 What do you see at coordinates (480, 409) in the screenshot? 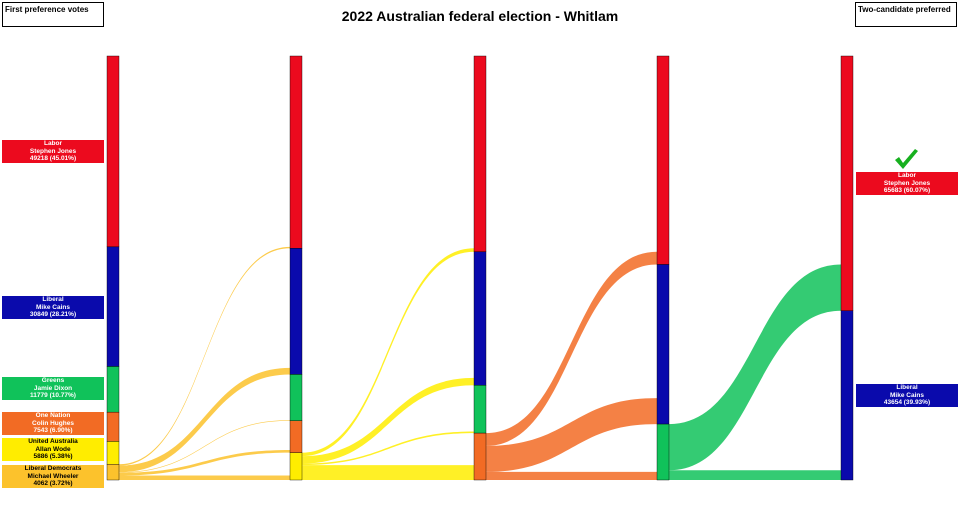
I see `bar-stage2-greens` at bounding box center [480, 409].